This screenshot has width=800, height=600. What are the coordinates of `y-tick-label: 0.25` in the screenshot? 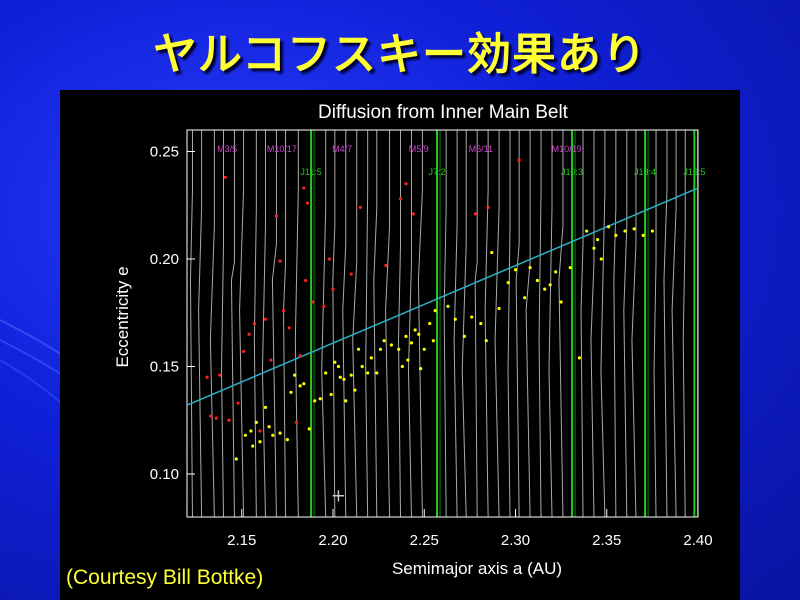 It's located at (164, 152).